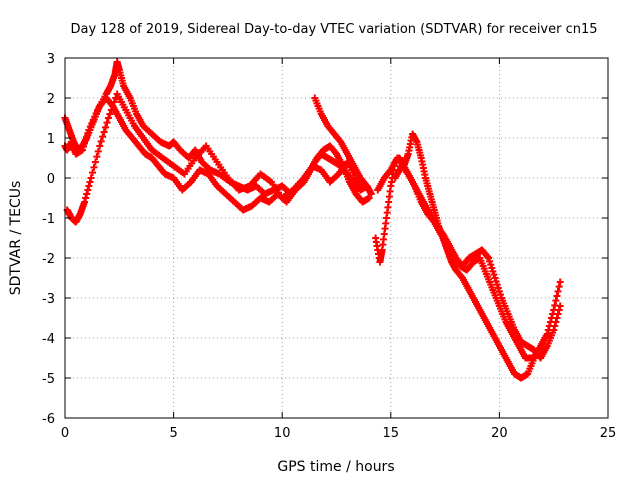  What do you see at coordinates (16, 238) in the screenshot?
I see `y-axis-label: SDTVAR / TECUs` at bounding box center [16, 238].